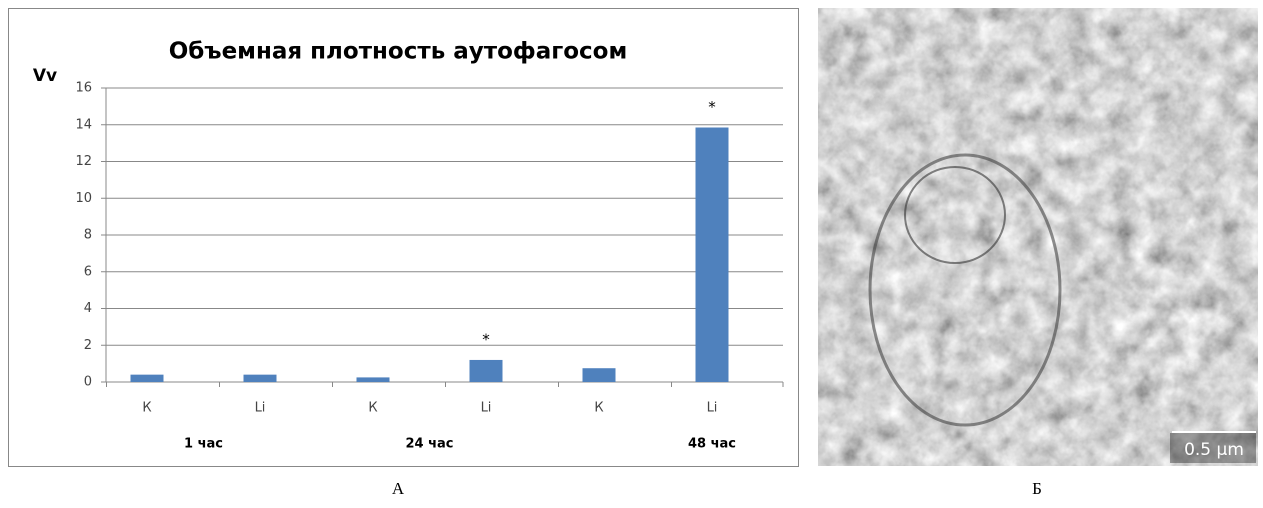 The height and width of the screenshot is (508, 1263). What do you see at coordinates (83, 88) in the screenshot?
I see `y-tick-label: 16` at bounding box center [83, 88].